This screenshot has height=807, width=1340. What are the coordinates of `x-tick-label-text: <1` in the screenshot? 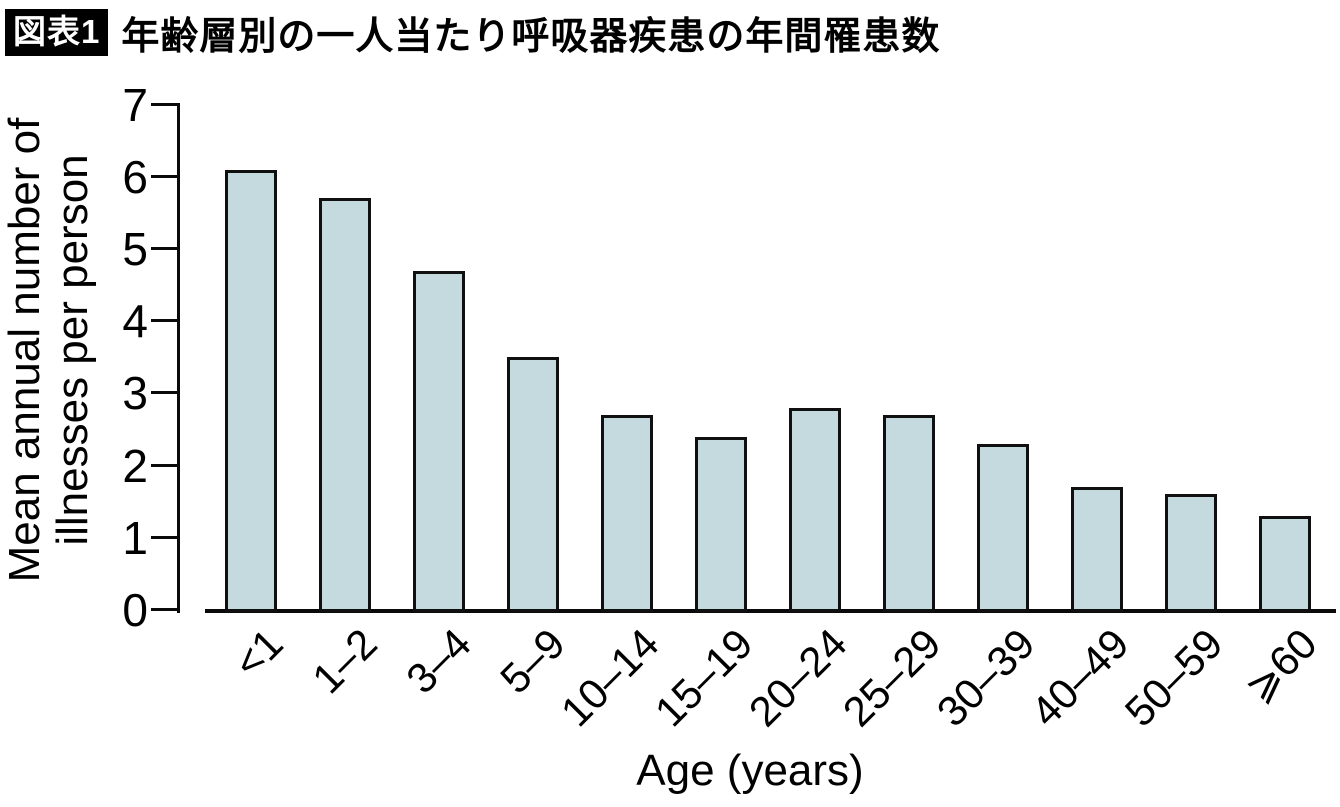 It's located at (258, 653).